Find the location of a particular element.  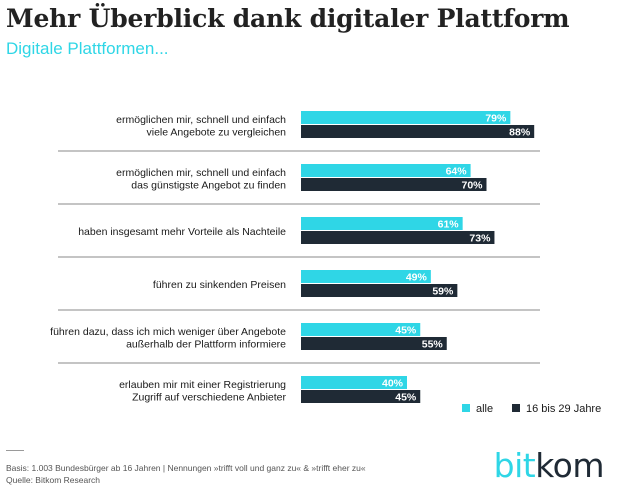

data-label: 64% is located at coordinates (457, 172).